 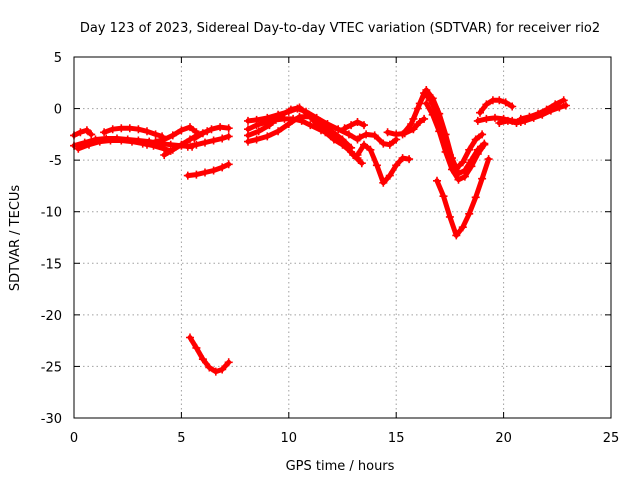 I want to click on series-track-g, so click(x=208, y=141).